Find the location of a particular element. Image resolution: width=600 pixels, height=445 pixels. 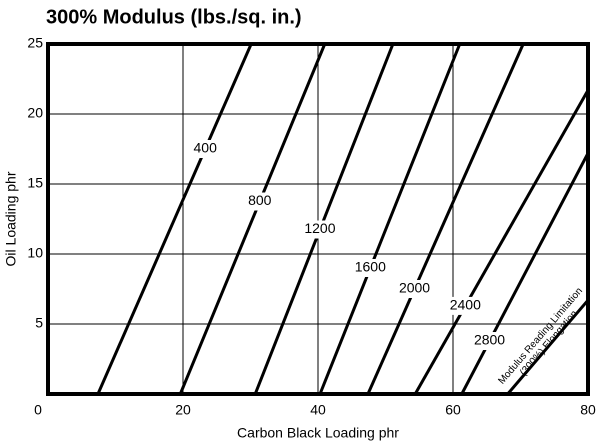

contour-label: 400 is located at coordinates (206, 148).